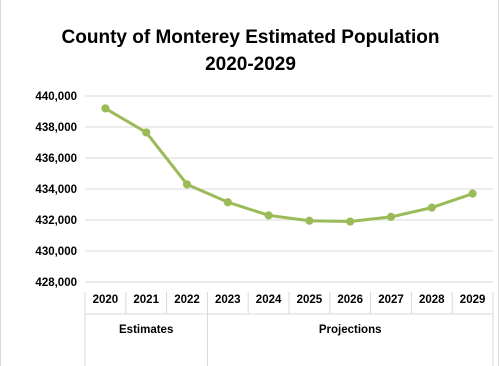 Image resolution: width=499 pixels, height=366 pixels. Describe the element at coordinates (106, 300) in the screenshot. I see `x-tick-label: 2020` at that location.